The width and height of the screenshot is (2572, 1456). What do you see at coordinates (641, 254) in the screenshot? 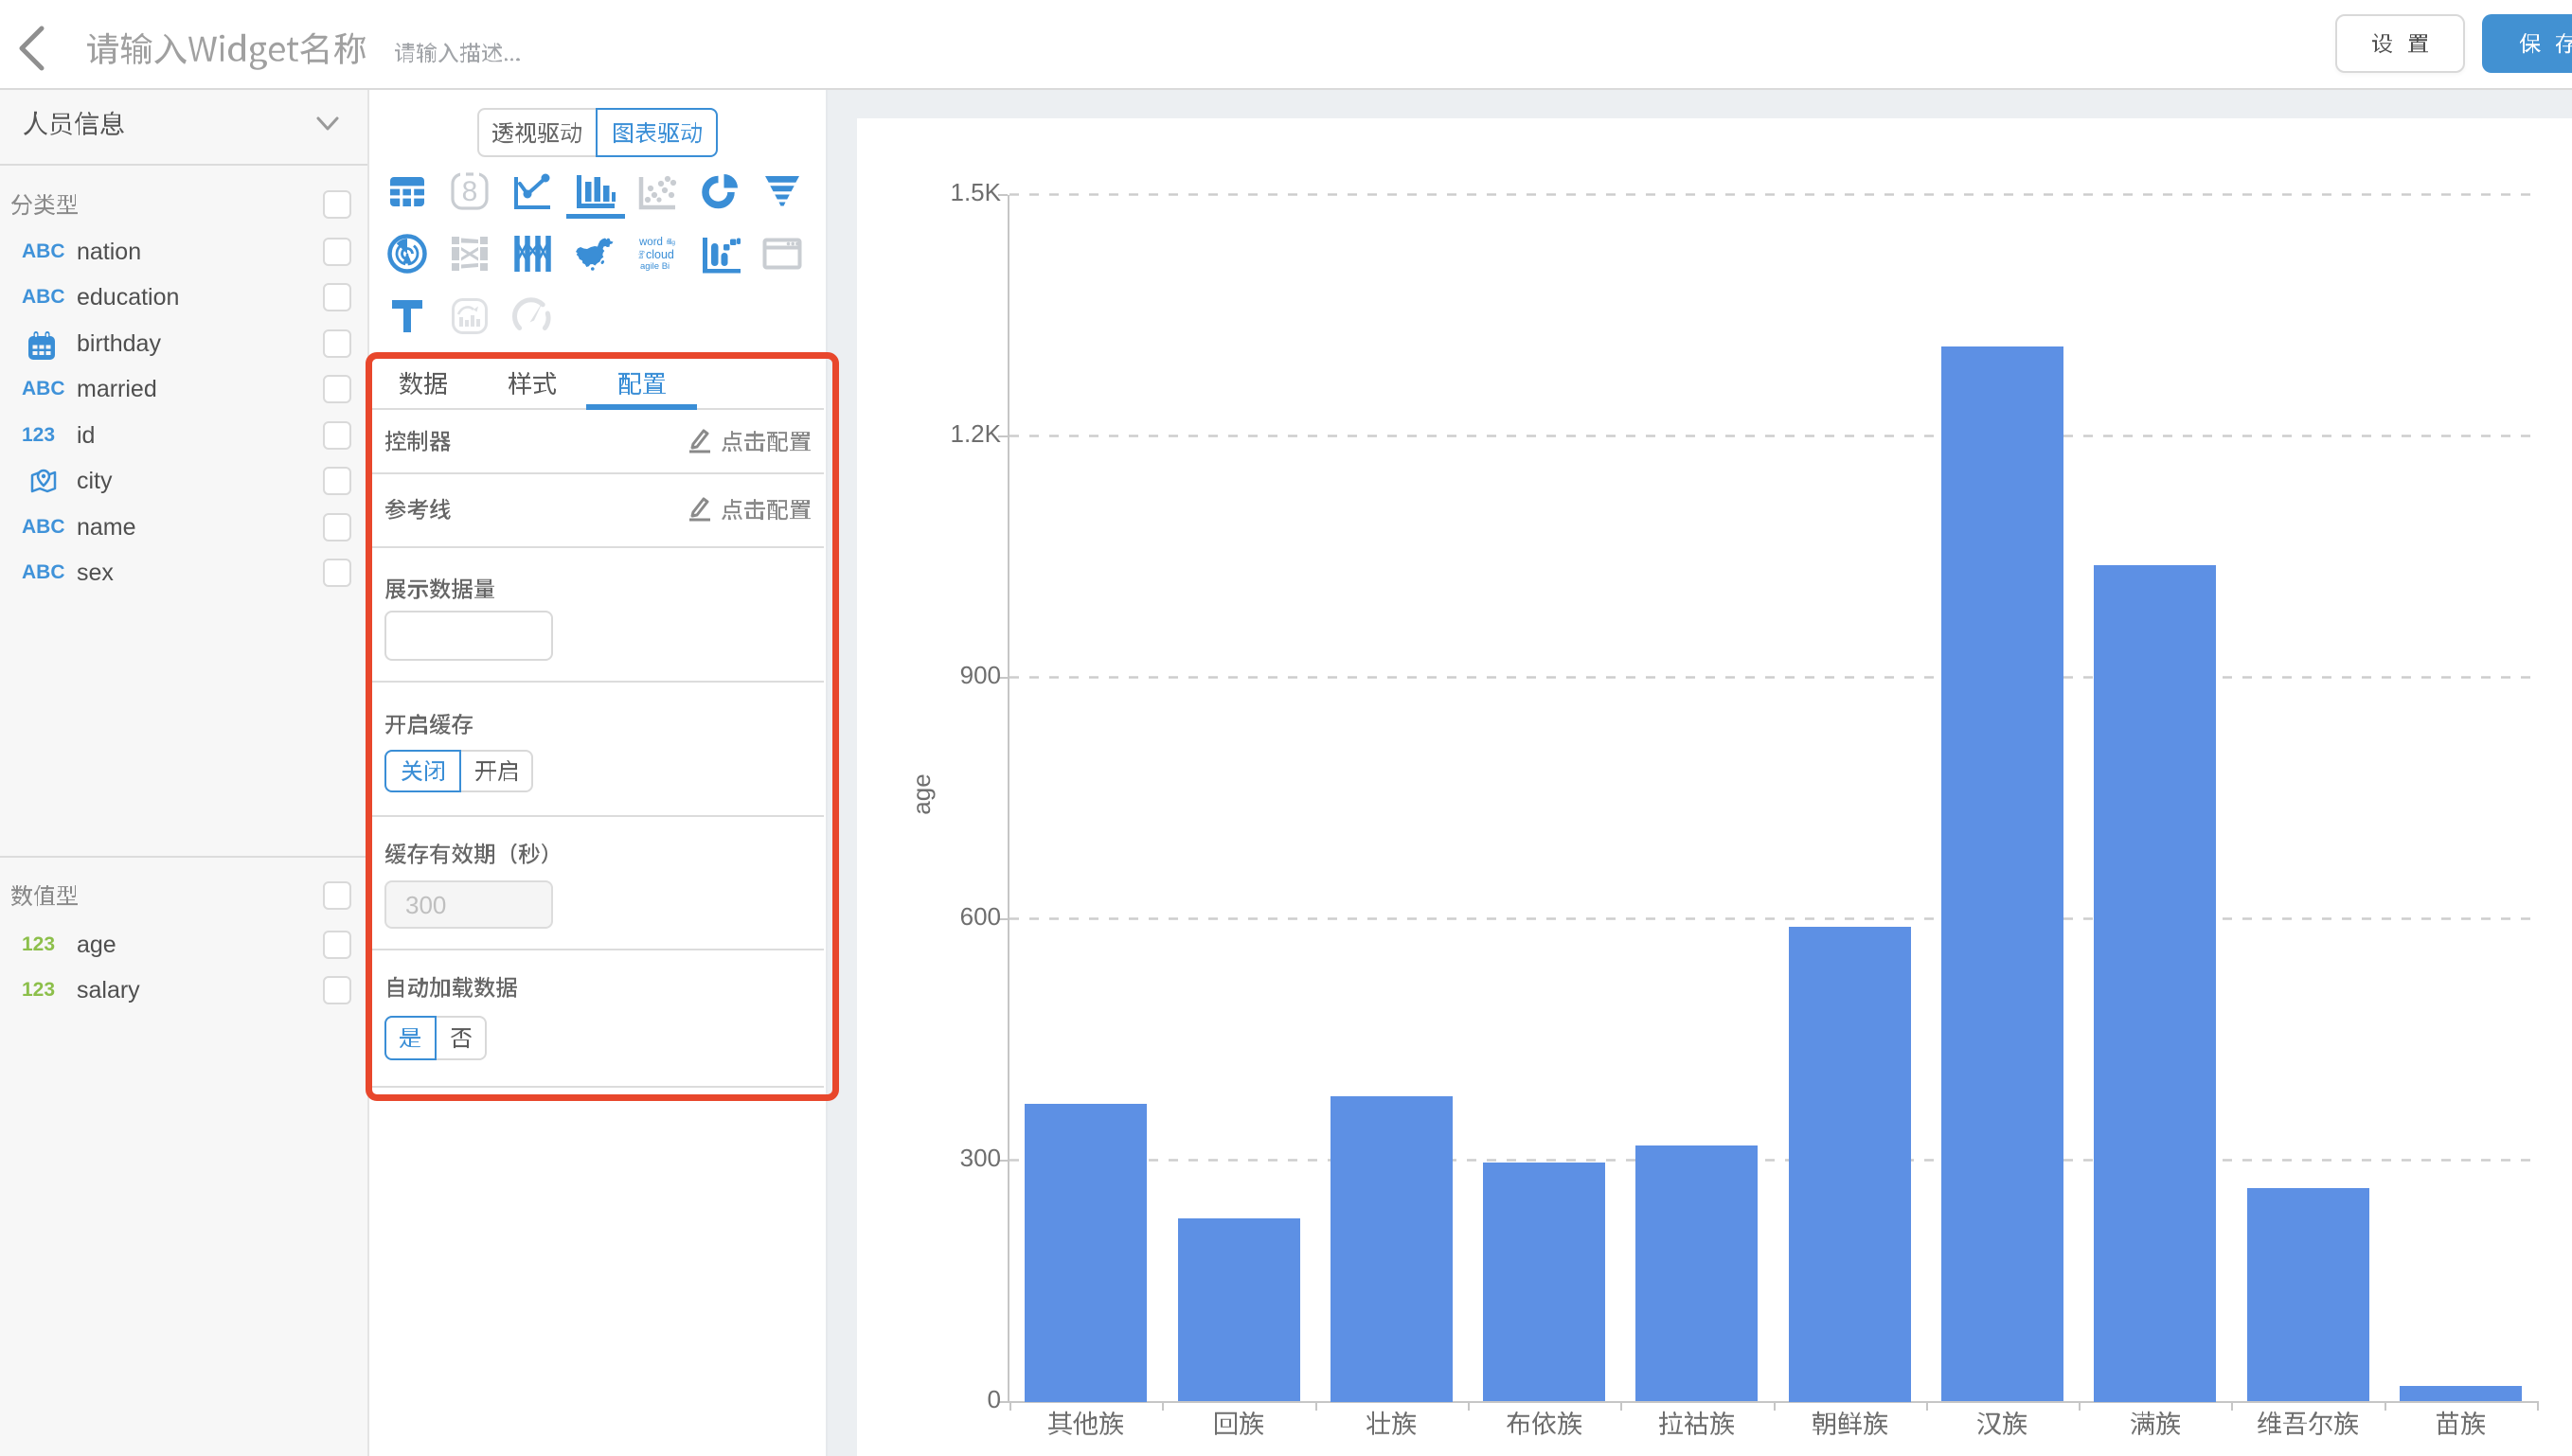
I see `svg-text: big` at bounding box center [641, 254].